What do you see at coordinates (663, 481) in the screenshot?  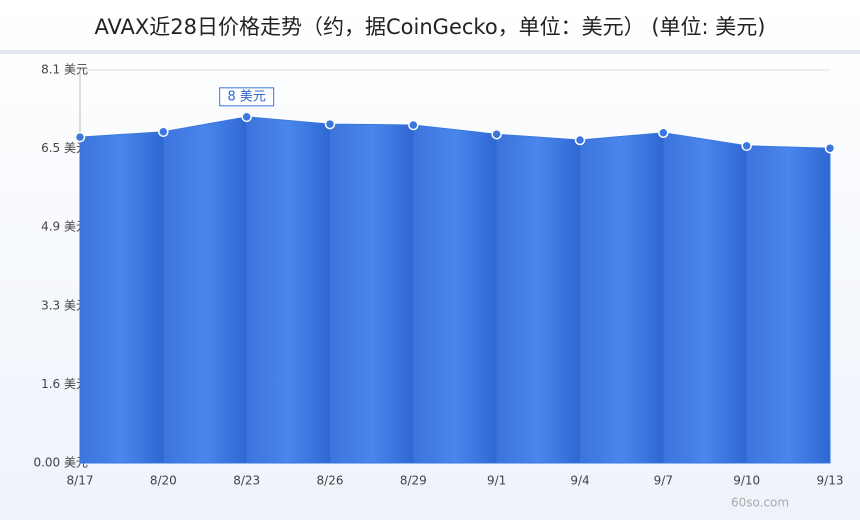 I see `x-tick-label: 9/7` at bounding box center [663, 481].